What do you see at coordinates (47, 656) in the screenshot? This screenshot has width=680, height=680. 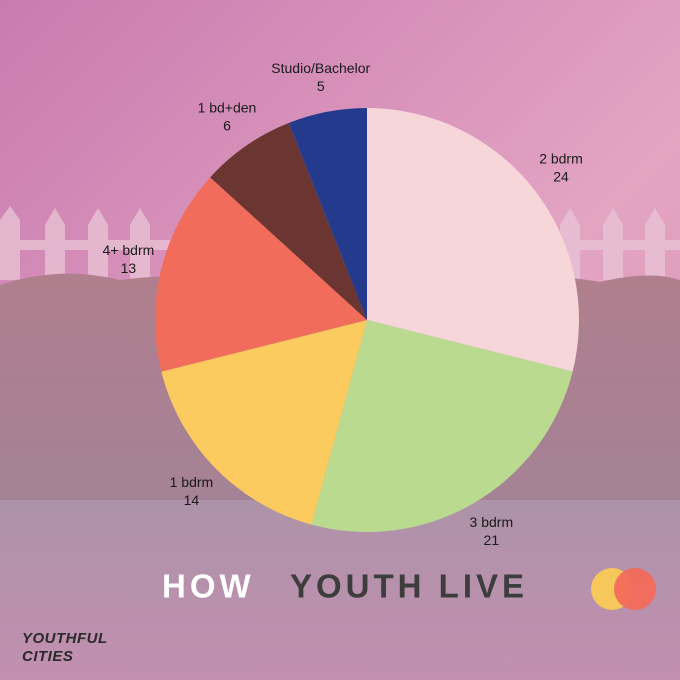 I see `logo: CITIES` at bounding box center [47, 656].